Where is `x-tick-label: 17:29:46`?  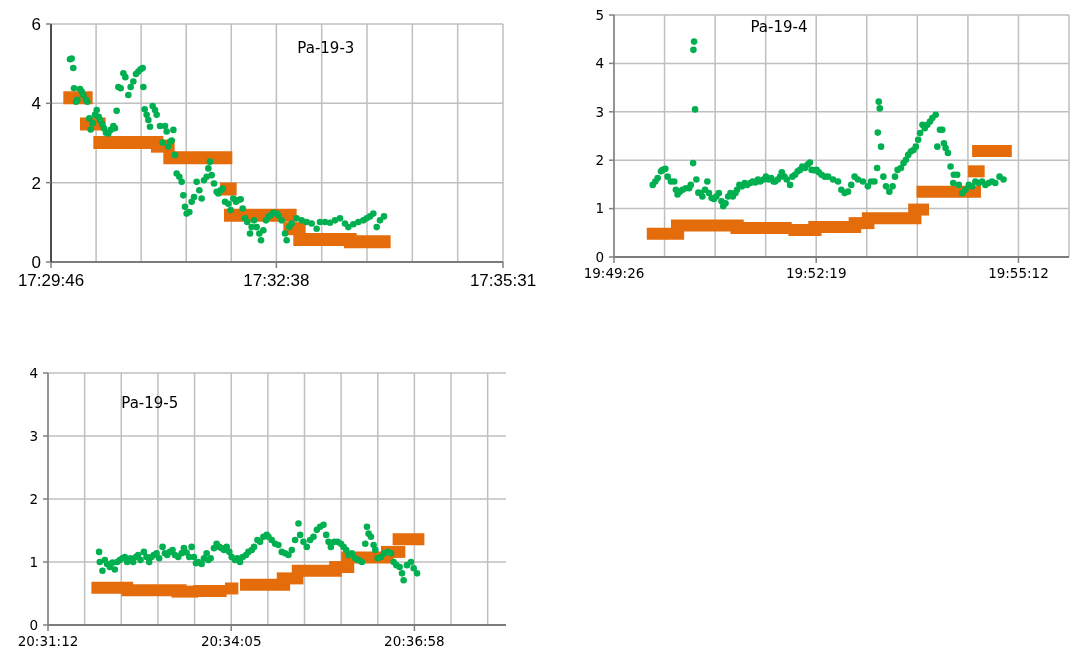
x-tick-label: 17:29:46 is located at coordinates (51, 280).